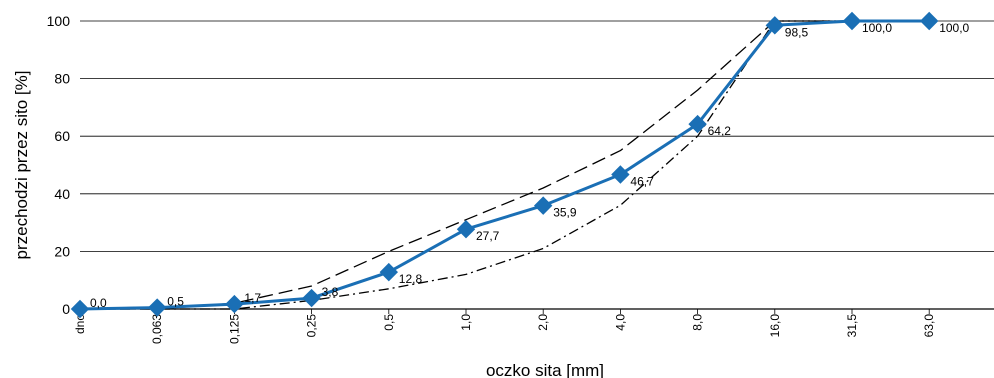 The height and width of the screenshot is (378, 994). Describe the element at coordinates (66, 309) in the screenshot. I see `y-tick-label: 0` at that location.